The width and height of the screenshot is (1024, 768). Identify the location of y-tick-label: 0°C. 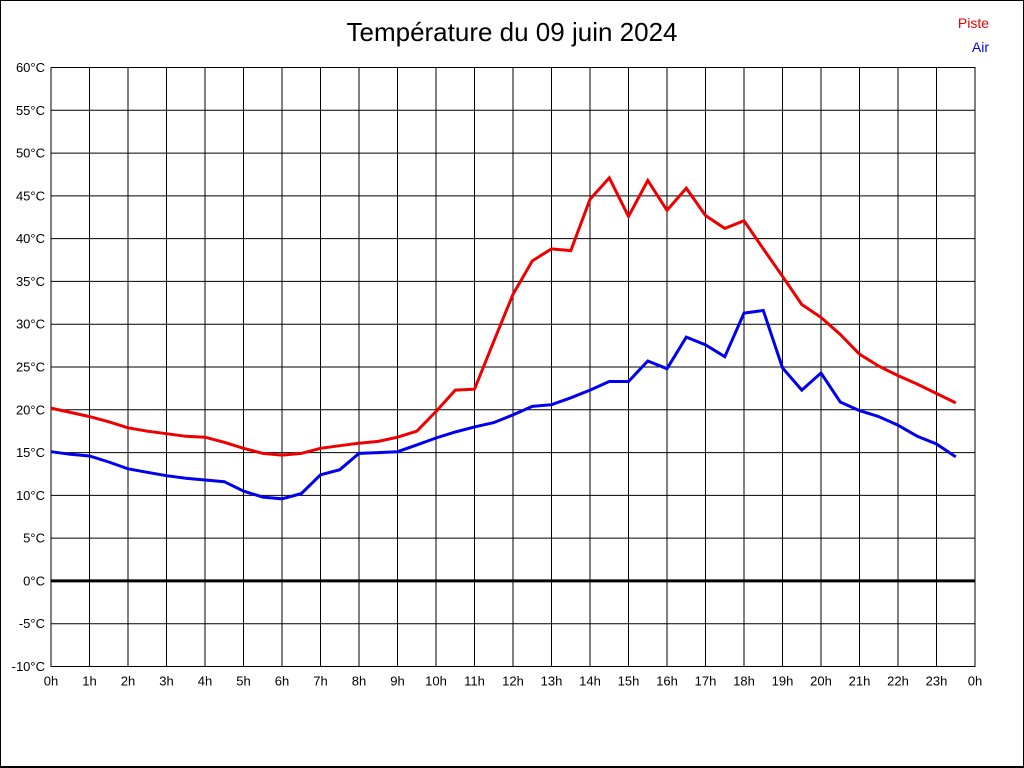
(34, 580).